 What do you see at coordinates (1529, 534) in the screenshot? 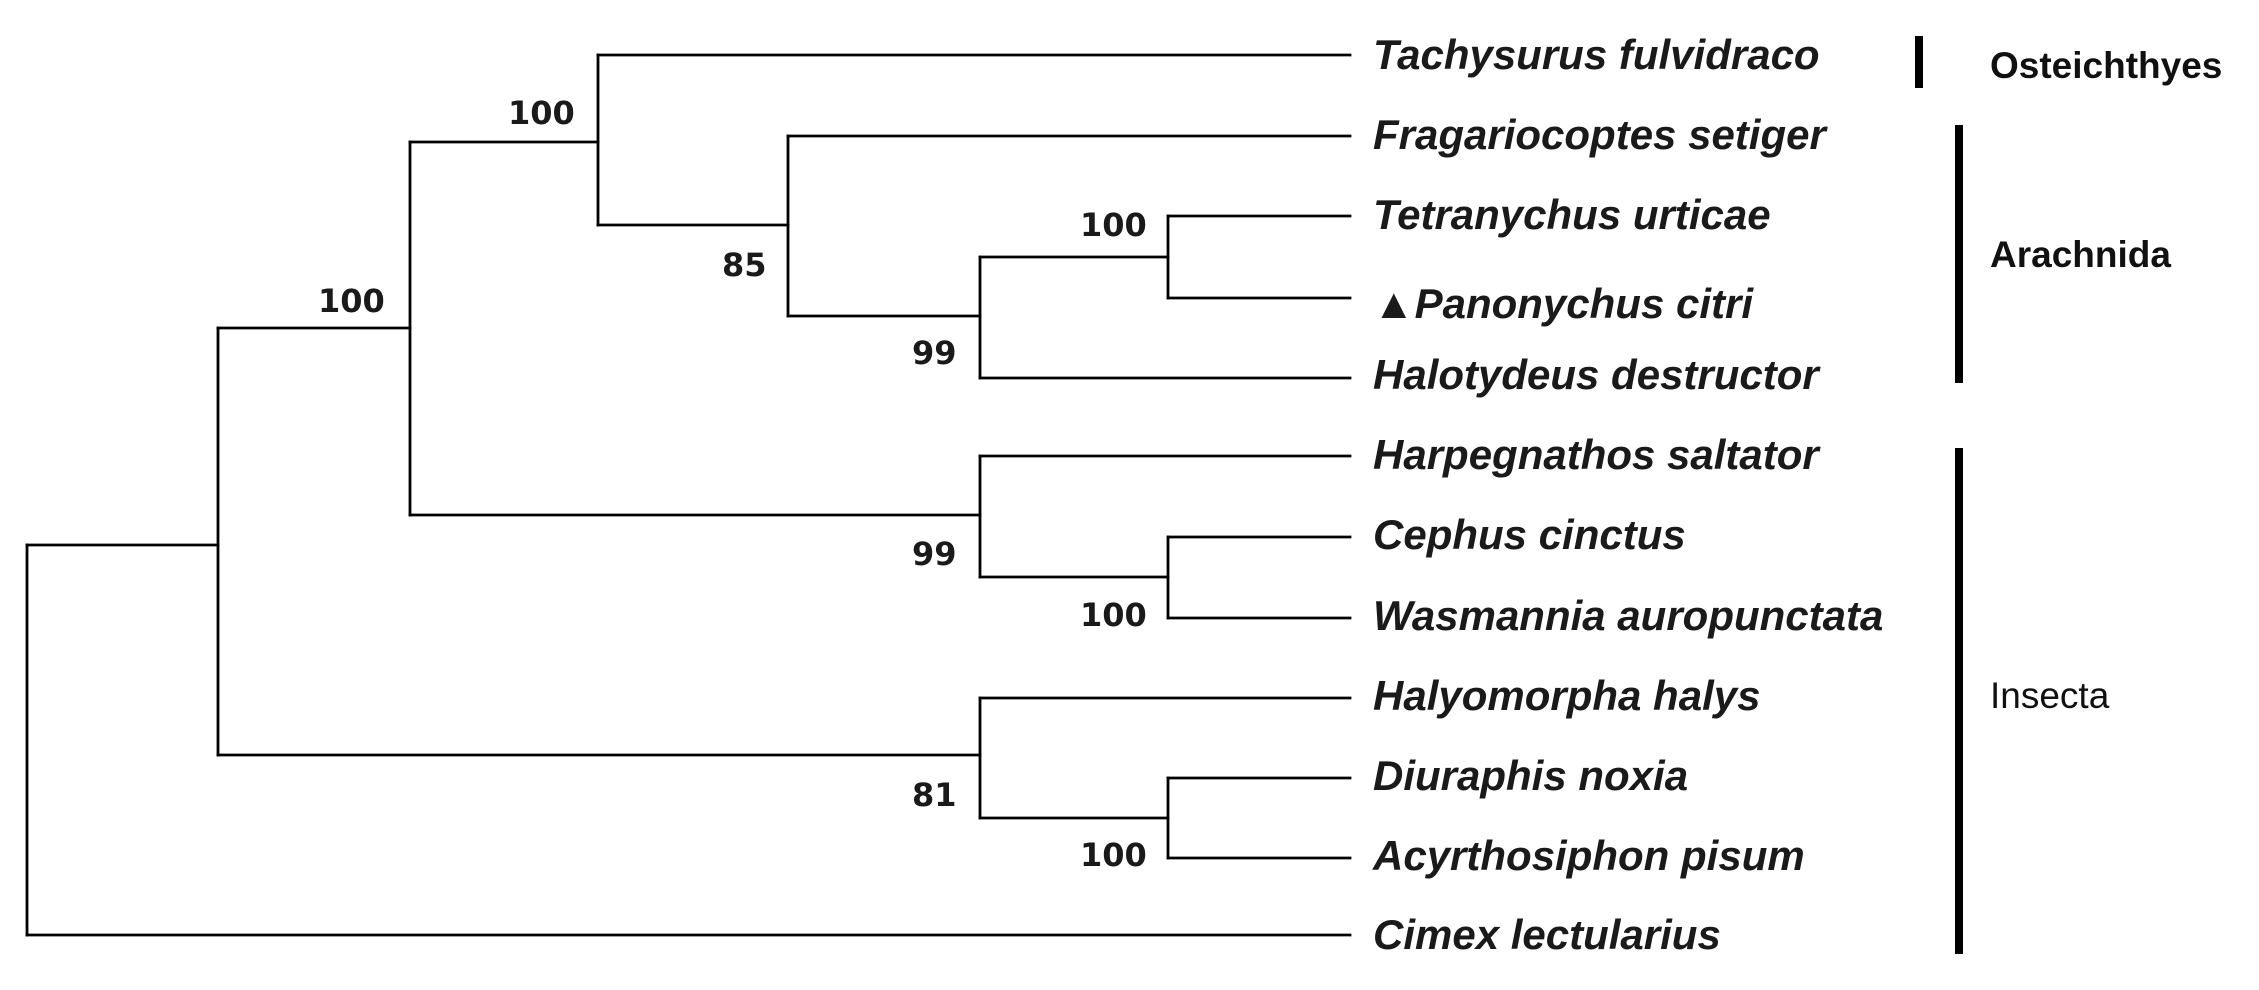
I see `taxon-label: Cephus cinctus` at bounding box center [1529, 534].